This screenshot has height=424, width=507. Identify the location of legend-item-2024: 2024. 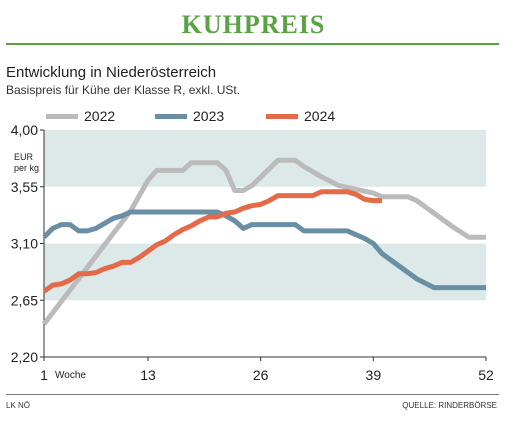
(300, 116).